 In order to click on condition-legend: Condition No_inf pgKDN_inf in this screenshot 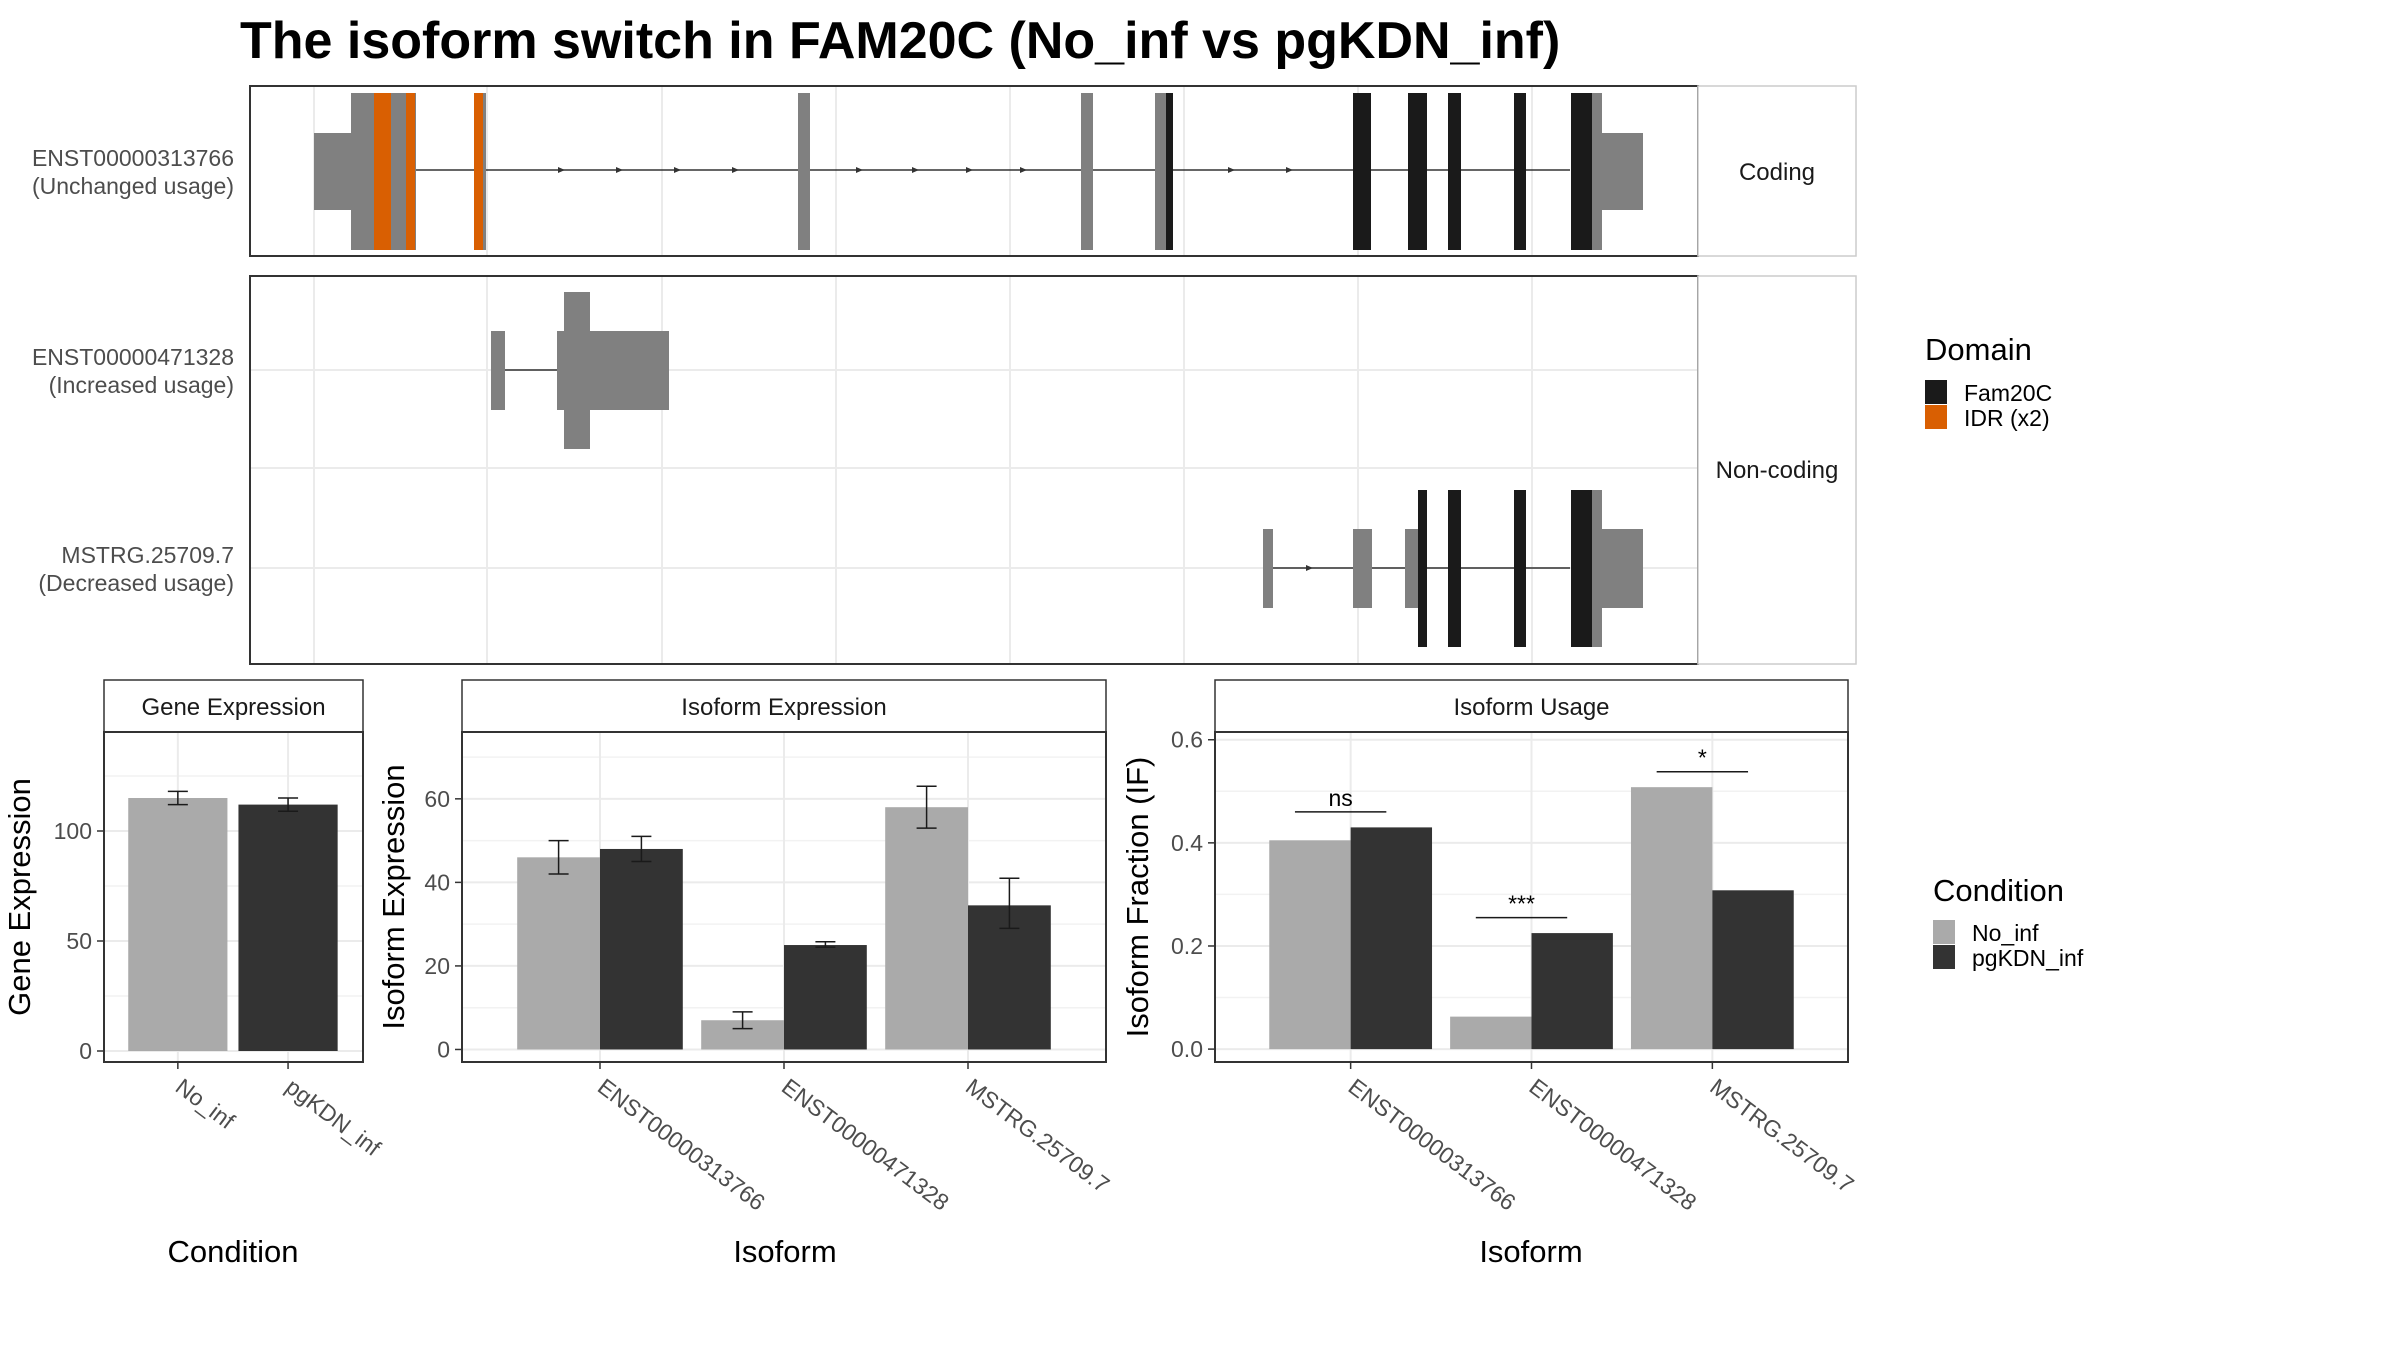, I will do `click(2008, 922)`.